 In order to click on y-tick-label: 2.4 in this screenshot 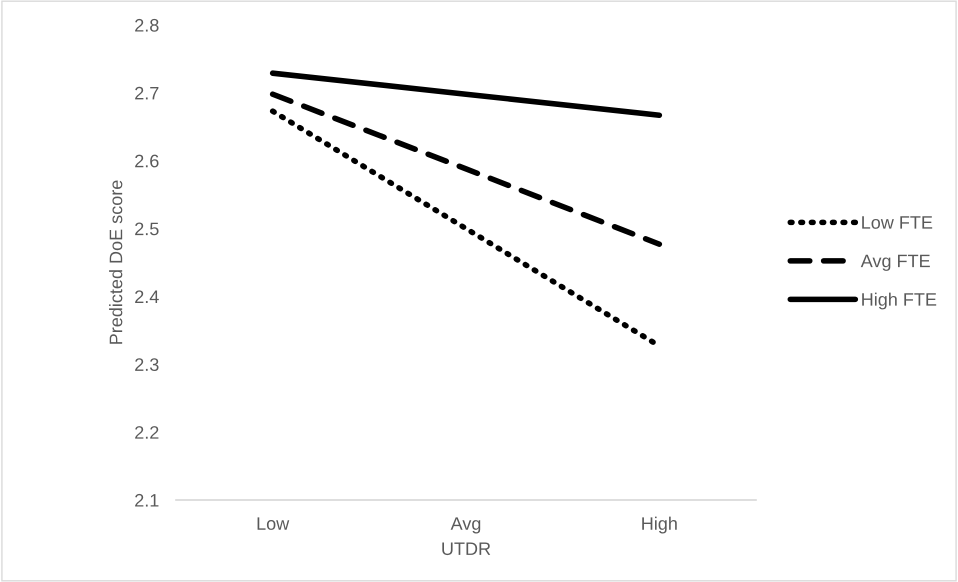, I will do `click(147, 296)`.